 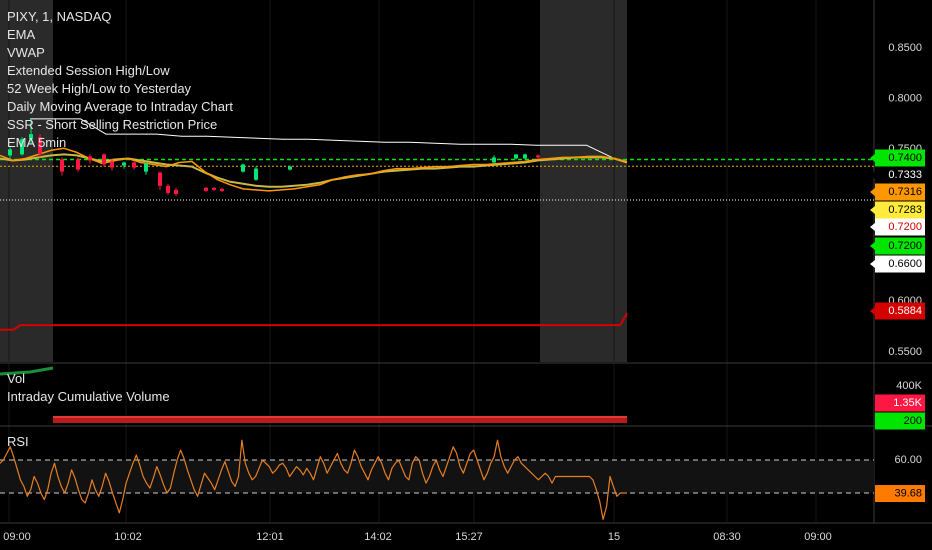 I want to click on volume-label-0: 1.35K, so click(x=900, y=403).